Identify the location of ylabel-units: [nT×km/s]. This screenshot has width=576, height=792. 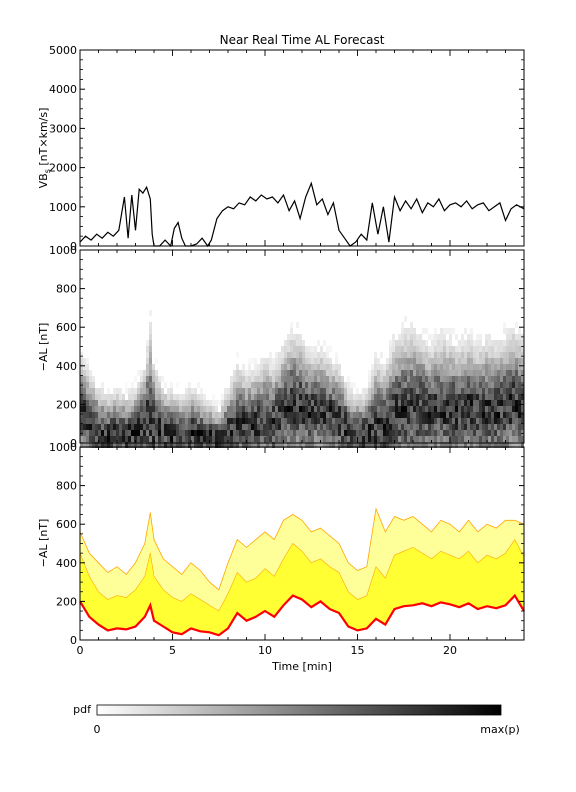
(43, 139).